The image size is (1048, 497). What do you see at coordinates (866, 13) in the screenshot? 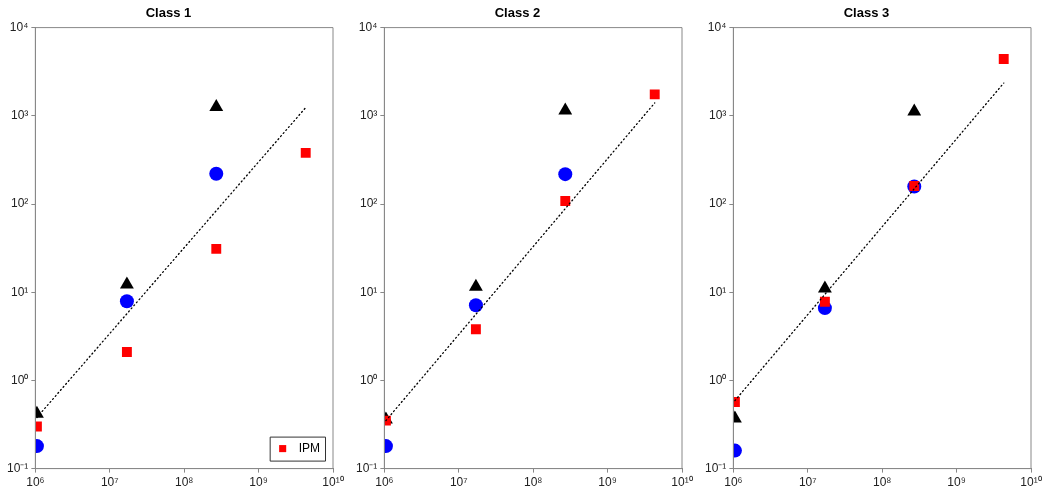
I see `chart-title: Class 3` at bounding box center [866, 13].